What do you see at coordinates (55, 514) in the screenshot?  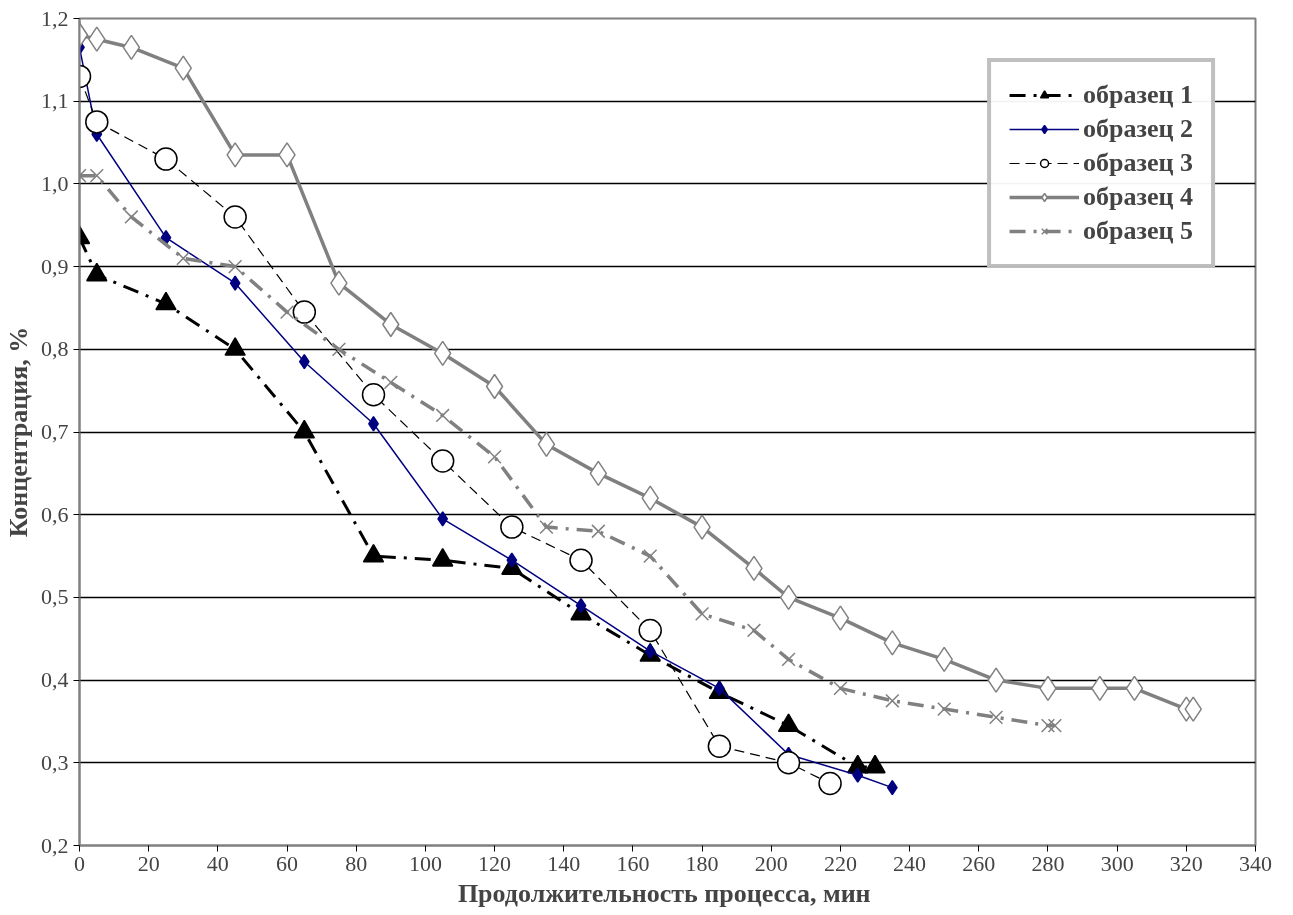 I see `y-tick-label: 0,6` at bounding box center [55, 514].